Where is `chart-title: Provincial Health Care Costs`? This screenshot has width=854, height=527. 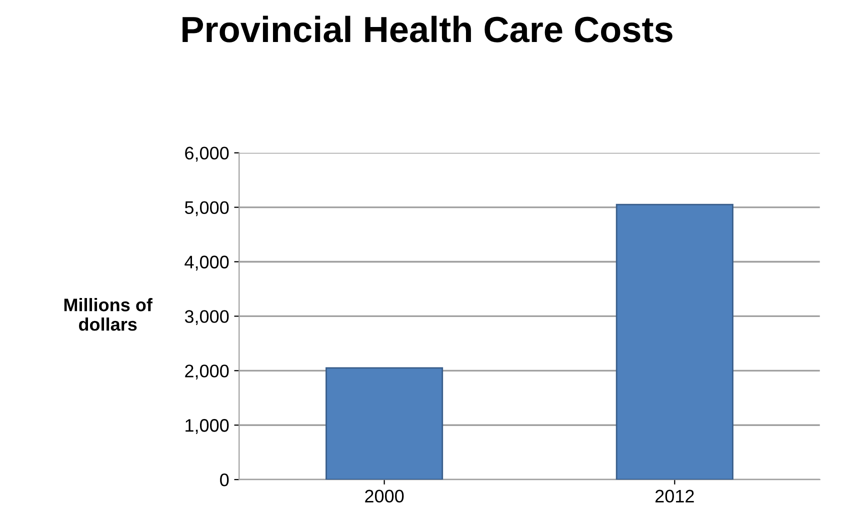
chart-title: Provincial Health Care Costs is located at coordinates (427, 29).